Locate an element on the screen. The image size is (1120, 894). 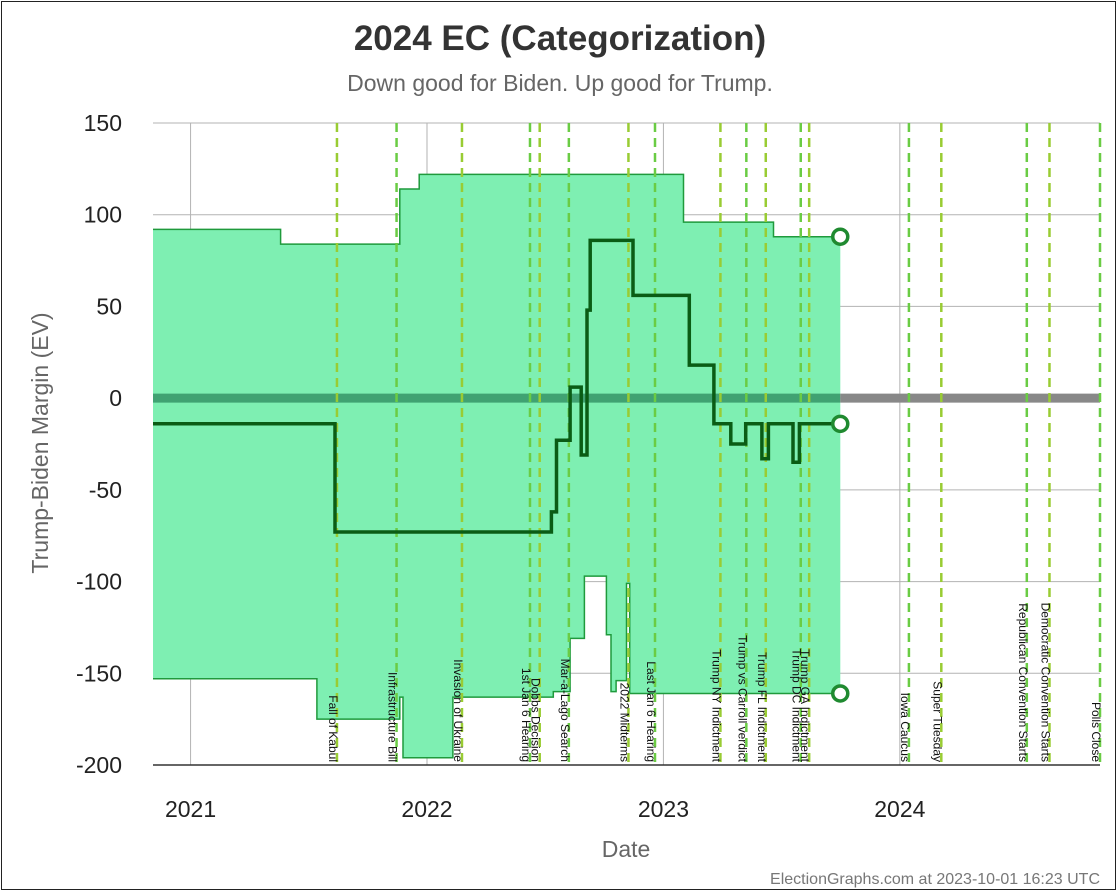
y-tick-label: -200 is located at coordinates (99, 765).